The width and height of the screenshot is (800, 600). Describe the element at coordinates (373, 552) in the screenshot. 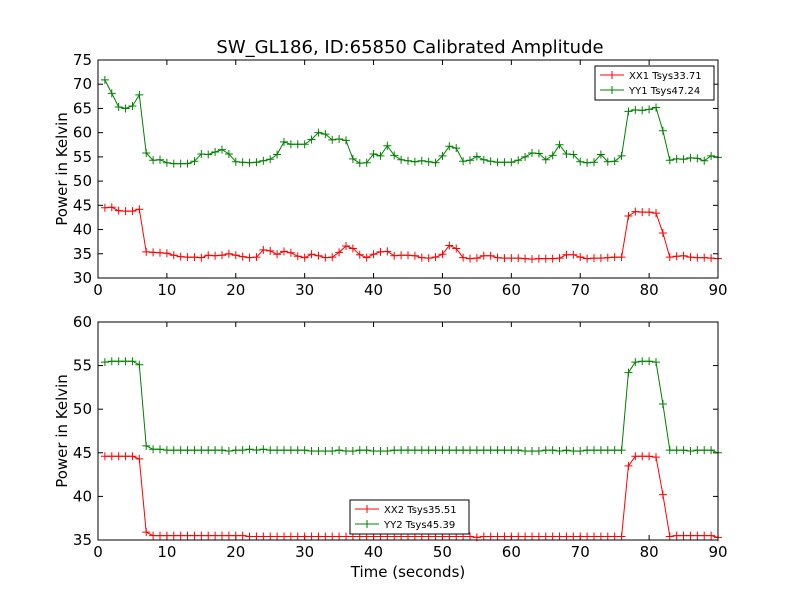

I see `x-tick-label: 40` at that location.